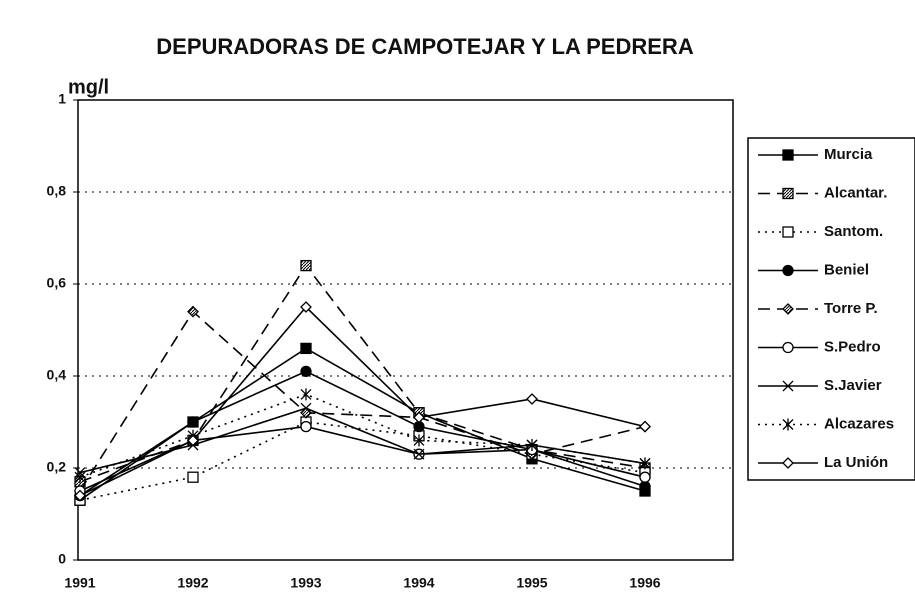  I want to click on y-tick-label: 0,2, so click(57, 467).